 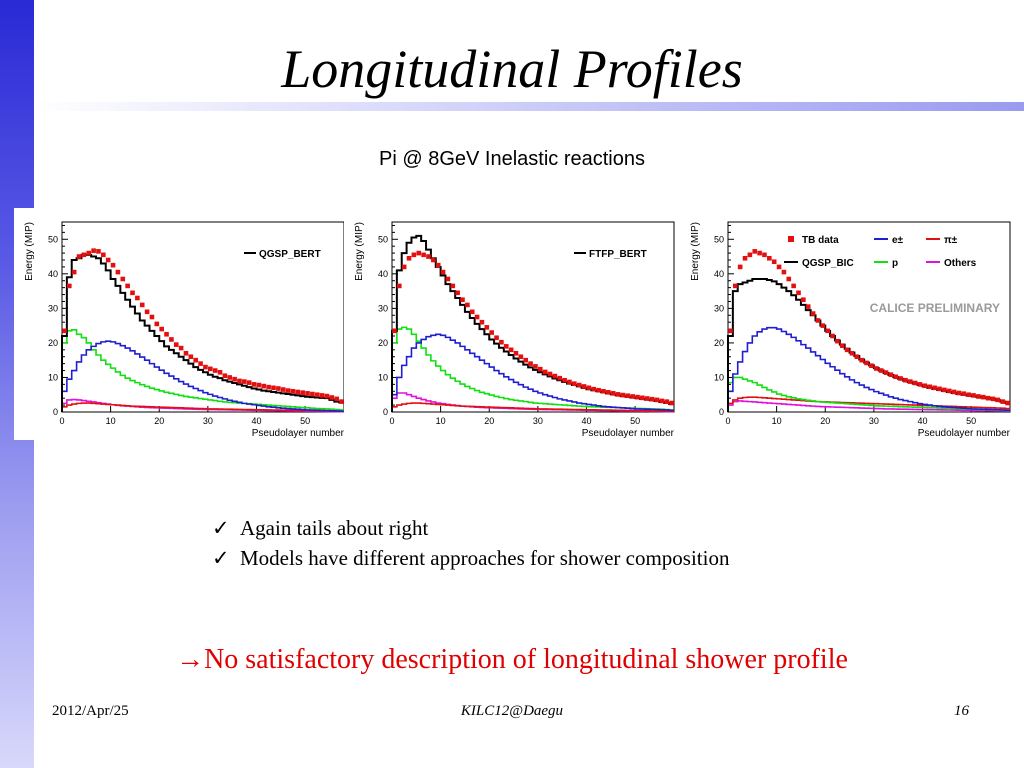 What do you see at coordinates (512, 69) in the screenshot?
I see `slide-title: Longitudinal Profiles` at bounding box center [512, 69].